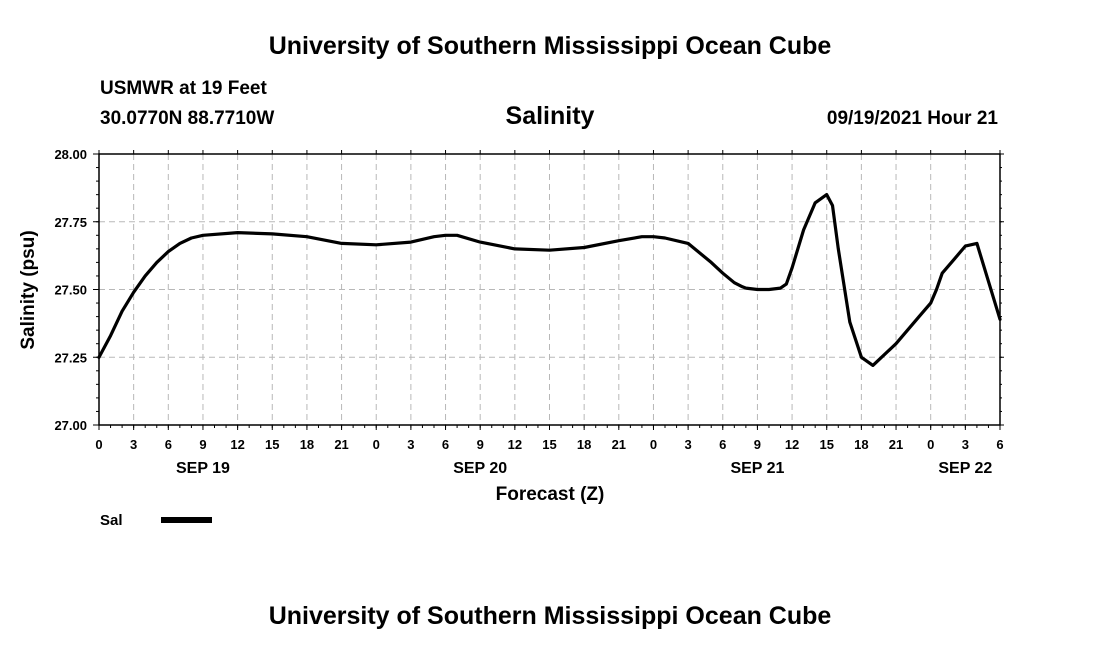 This screenshot has width=1100, height=650. Describe the element at coordinates (70, 425) in the screenshot. I see `y-tick-label: 27.00` at that location.